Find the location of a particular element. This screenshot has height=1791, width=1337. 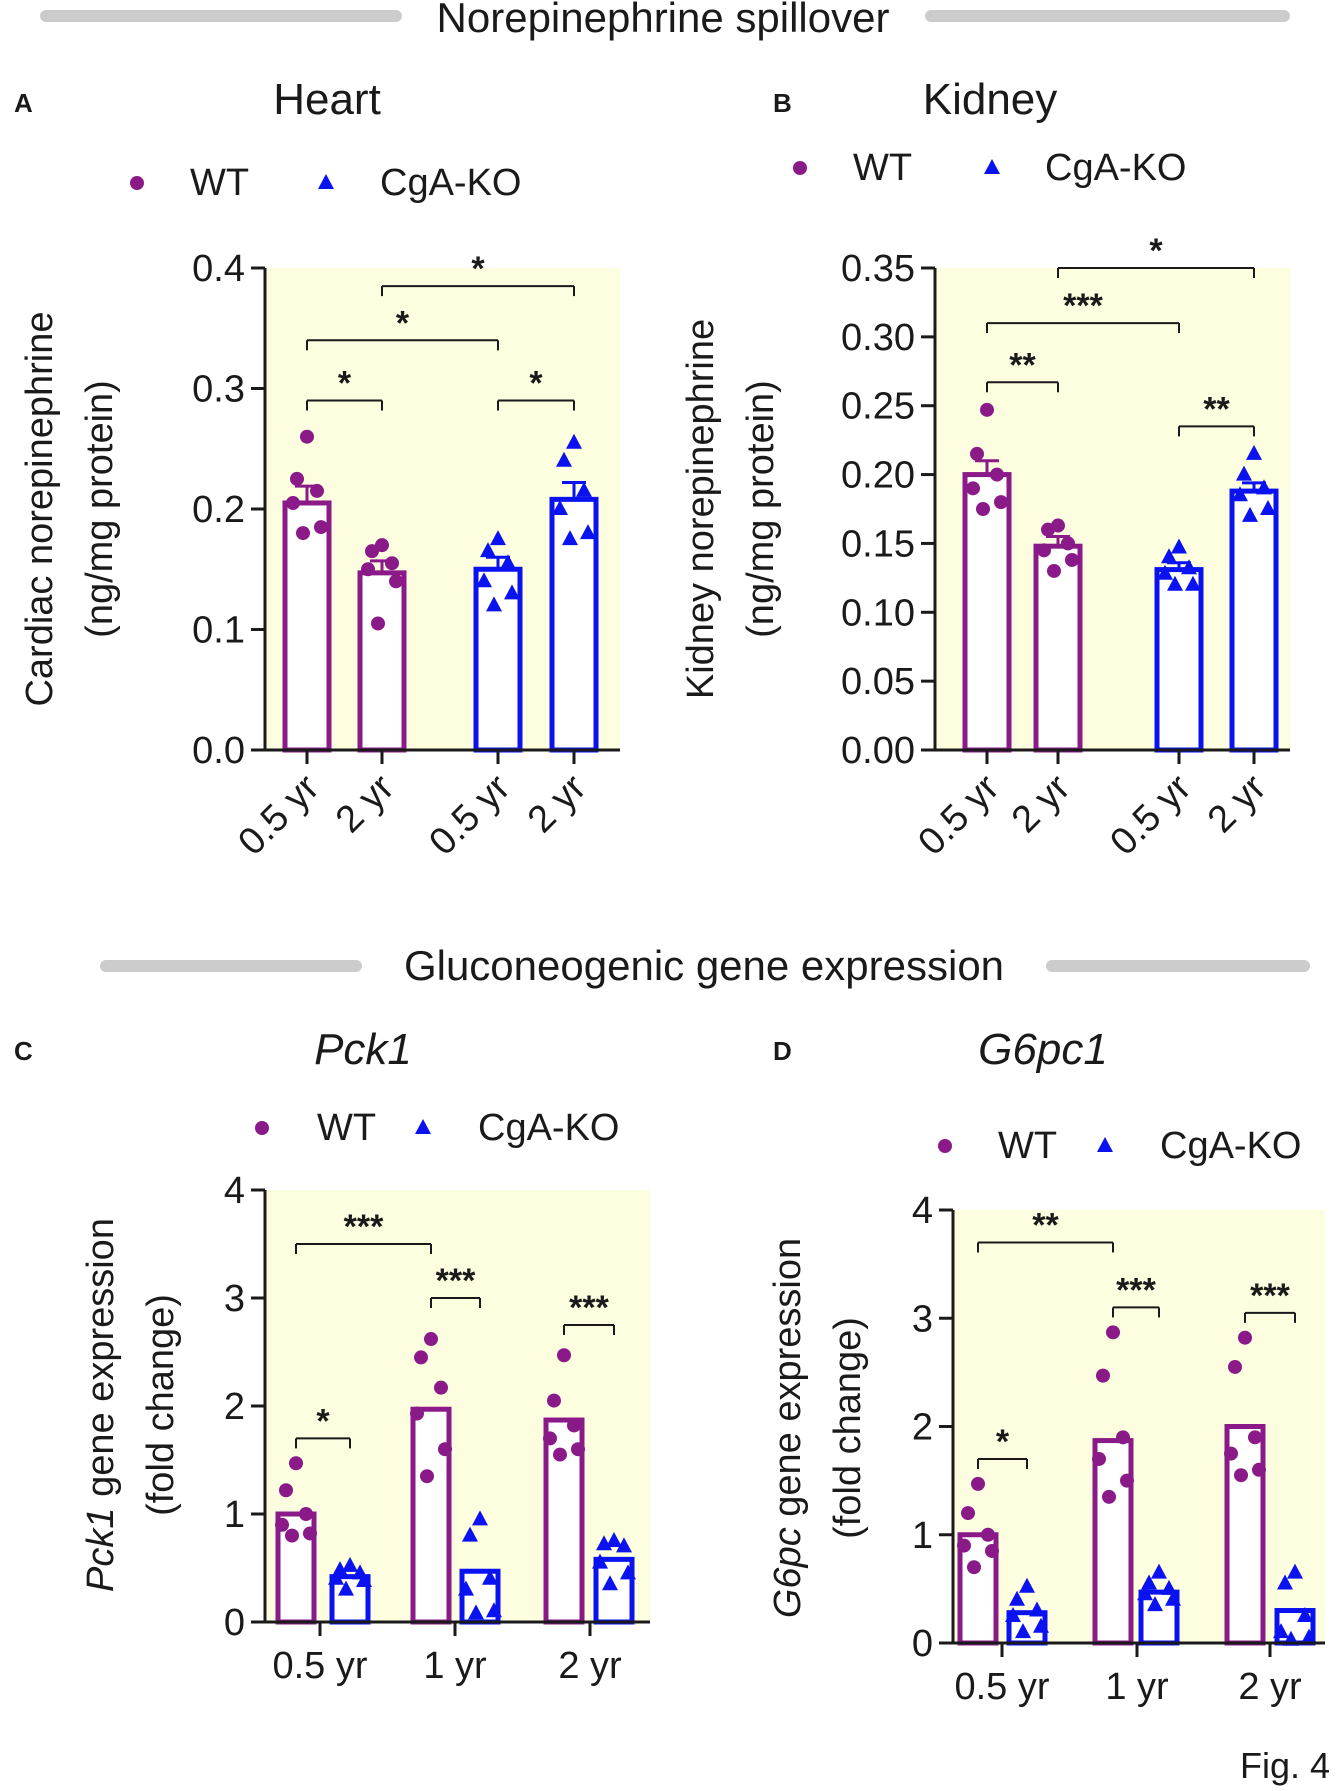

y-tick-label: 0.15 is located at coordinates (878, 544).